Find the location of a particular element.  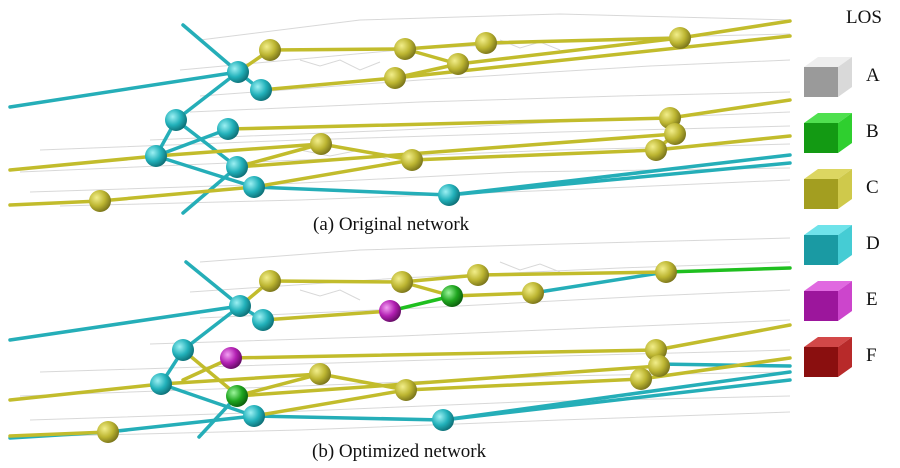

legend-item-d: D is located at coordinates (850, 244).